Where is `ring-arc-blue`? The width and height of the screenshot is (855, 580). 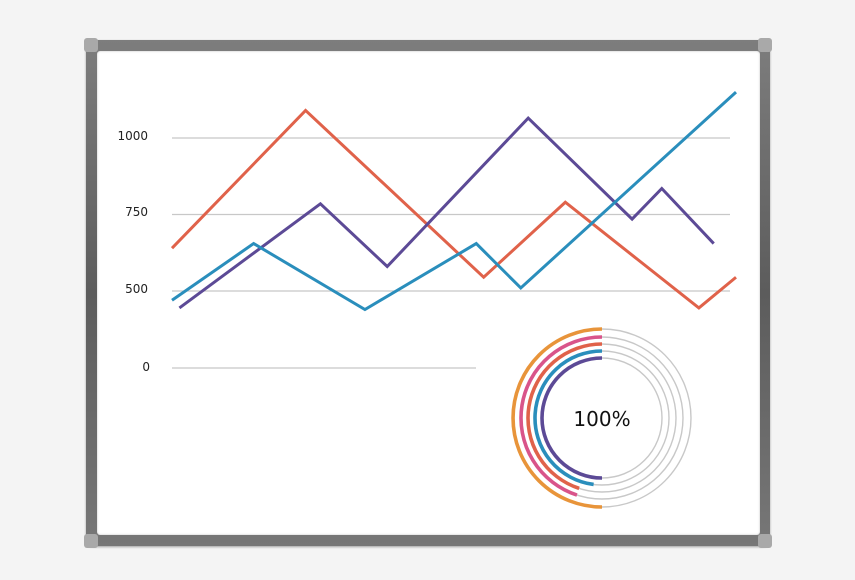 ring-arc-blue is located at coordinates (568, 418).